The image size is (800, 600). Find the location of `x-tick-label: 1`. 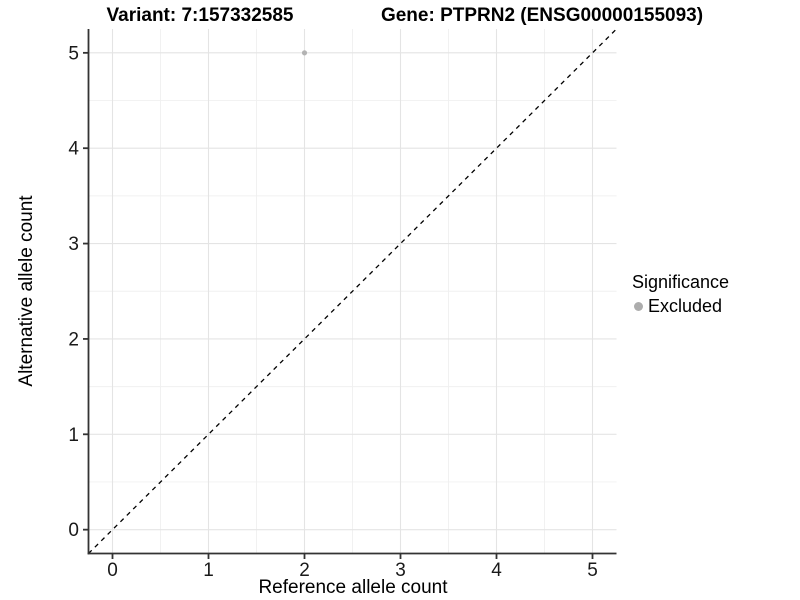

x-tick-label: 1 is located at coordinates (208, 570).